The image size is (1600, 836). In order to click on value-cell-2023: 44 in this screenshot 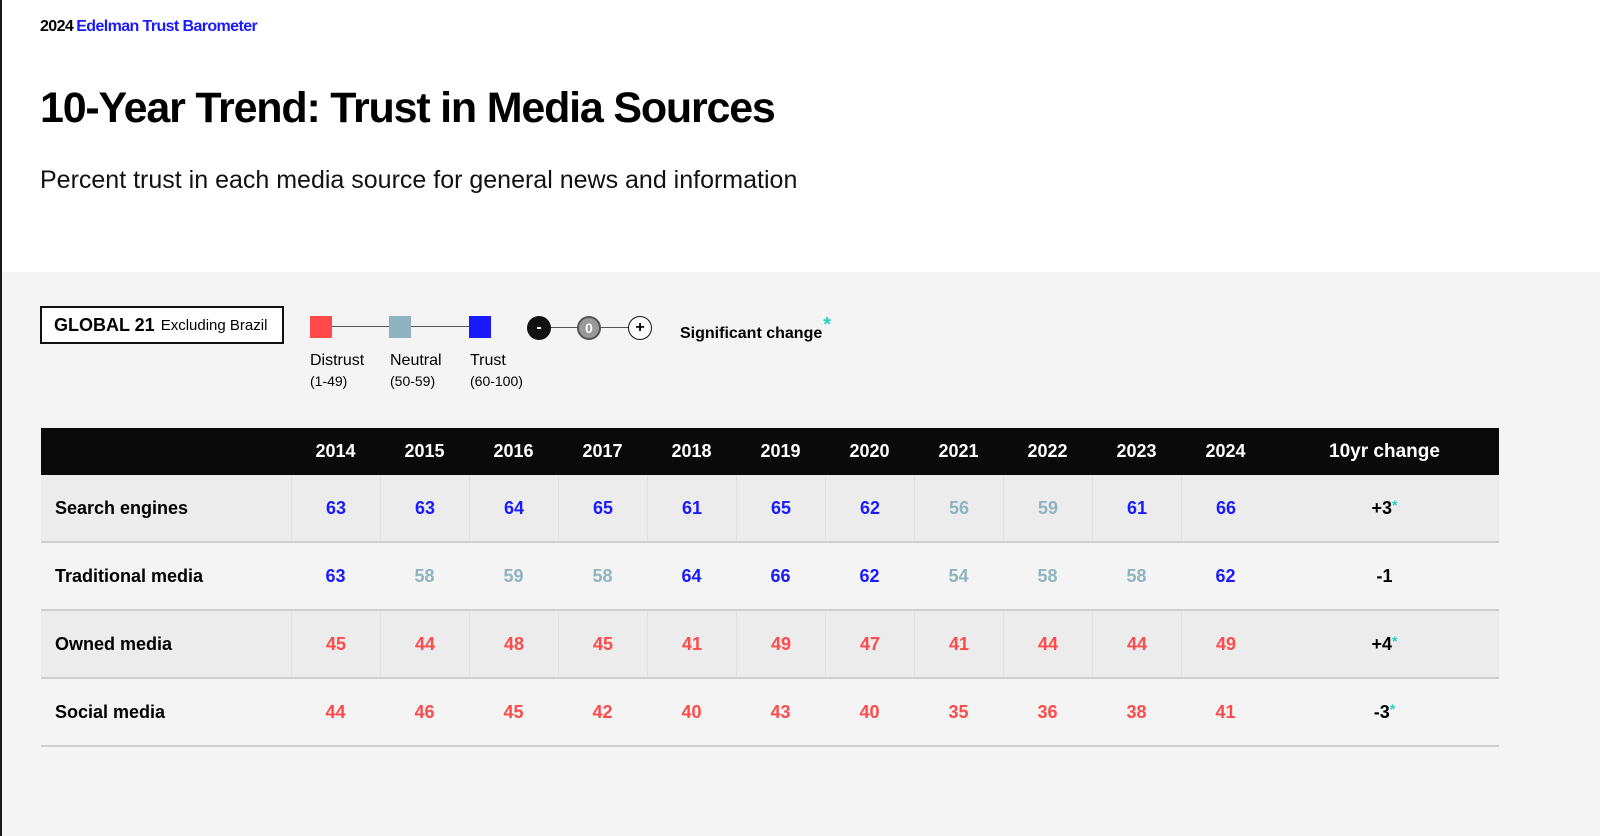, I will do `click(1136, 644)`.